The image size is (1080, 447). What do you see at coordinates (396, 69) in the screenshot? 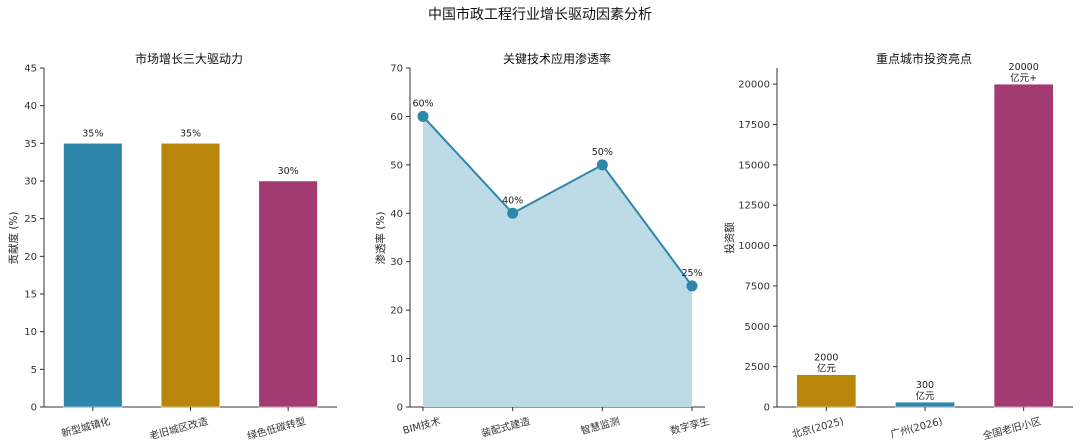
I see `y-tick-label: 70` at bounding box center [396, 69].